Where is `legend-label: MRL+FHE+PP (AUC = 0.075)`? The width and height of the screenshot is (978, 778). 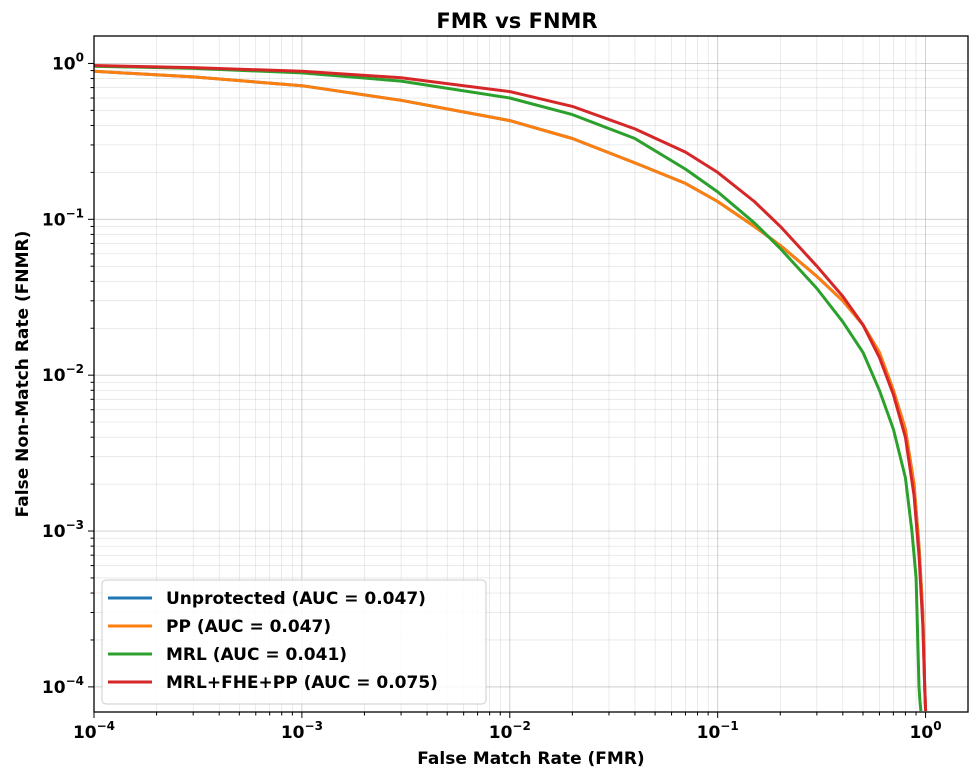
legend-label: MRL+FHE+PP (AUC = 0.075) is located at coordinates (302, 683).